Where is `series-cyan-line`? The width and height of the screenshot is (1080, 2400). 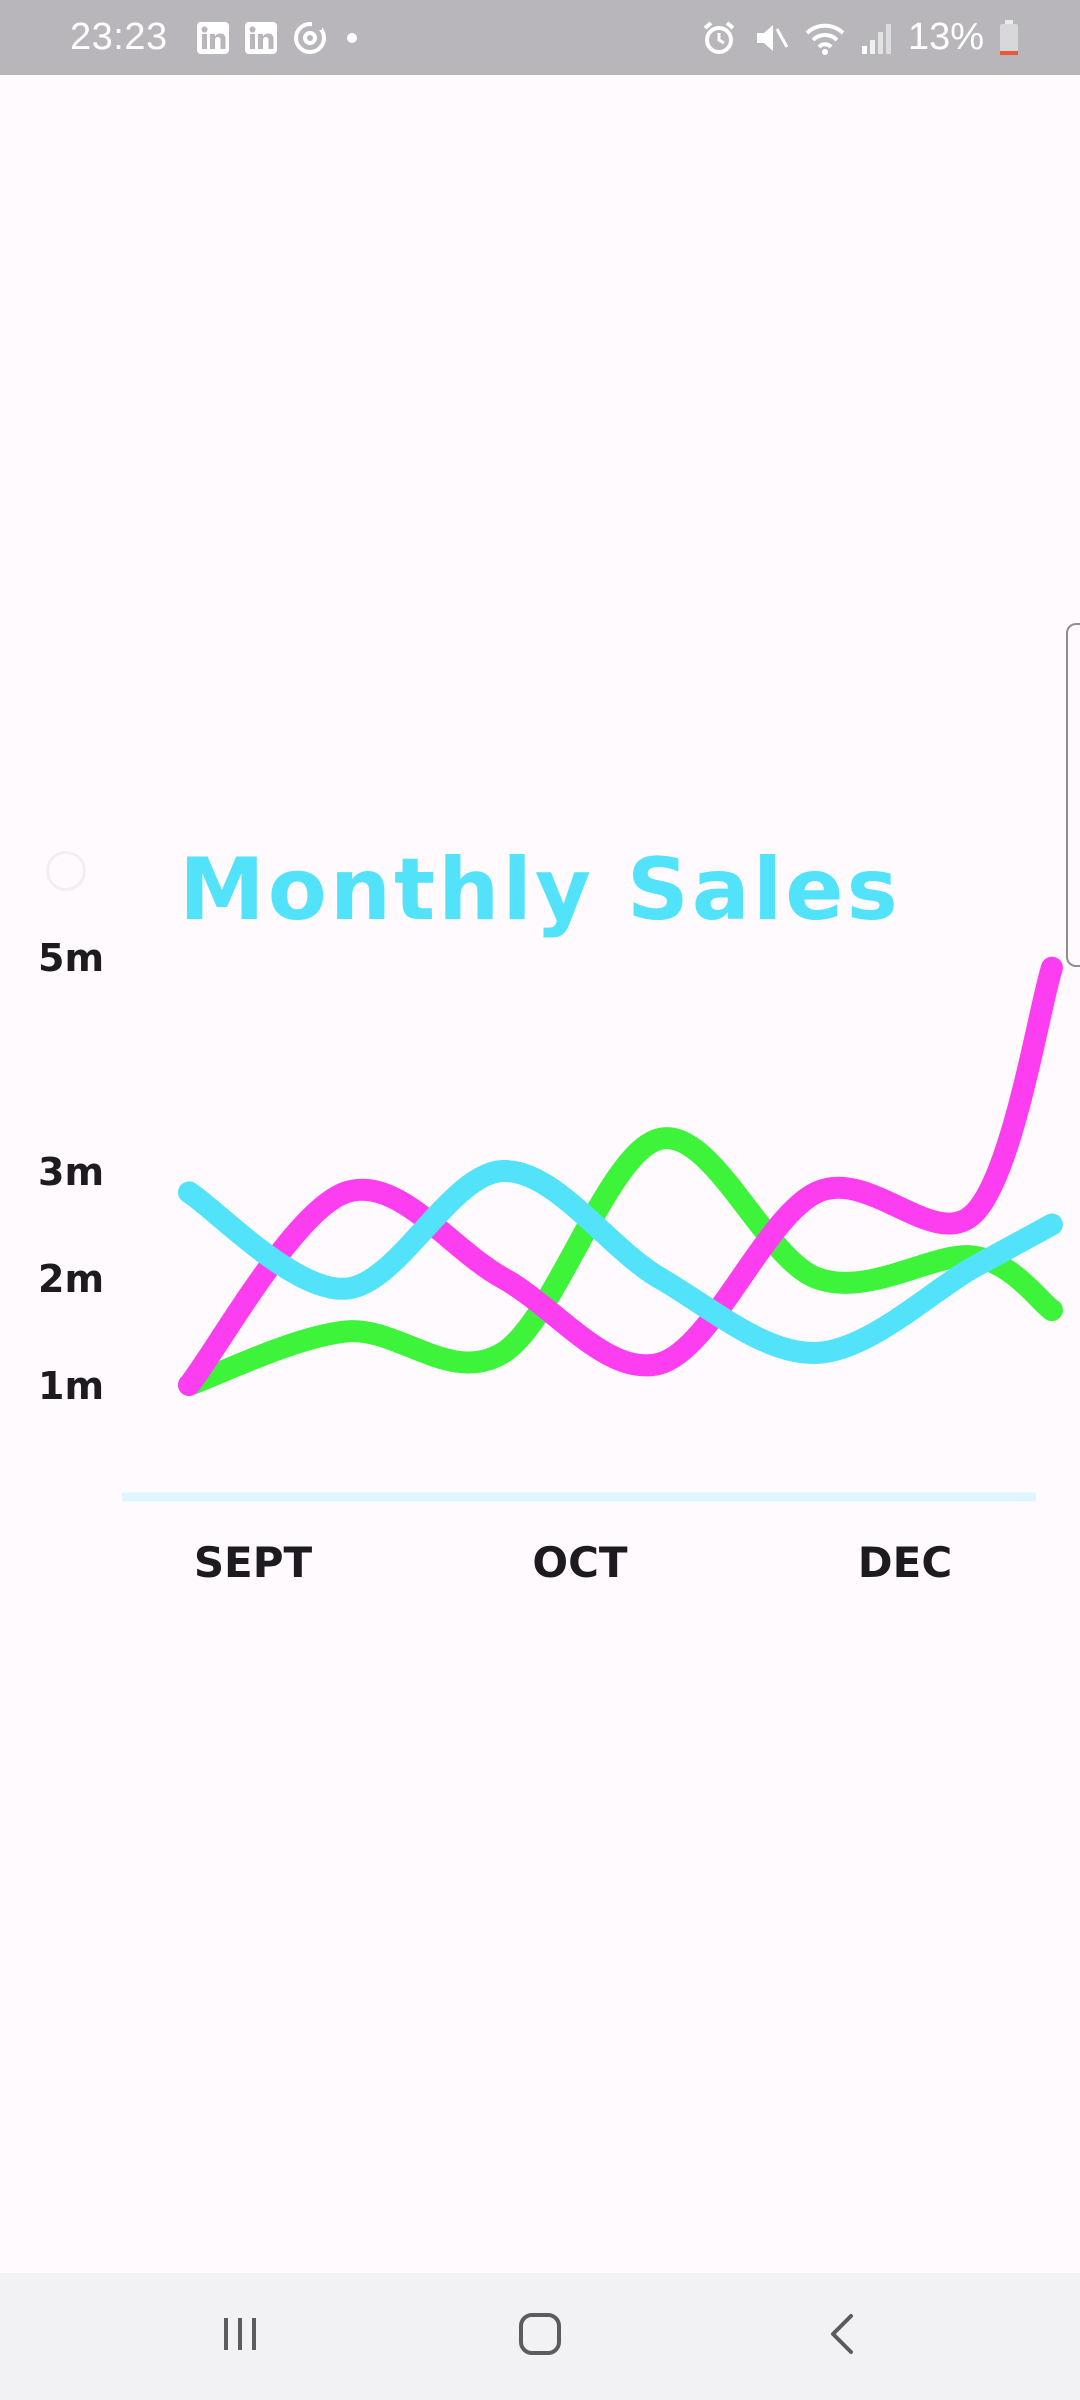
series-cyan-line is located at coordinates (620, 1262).